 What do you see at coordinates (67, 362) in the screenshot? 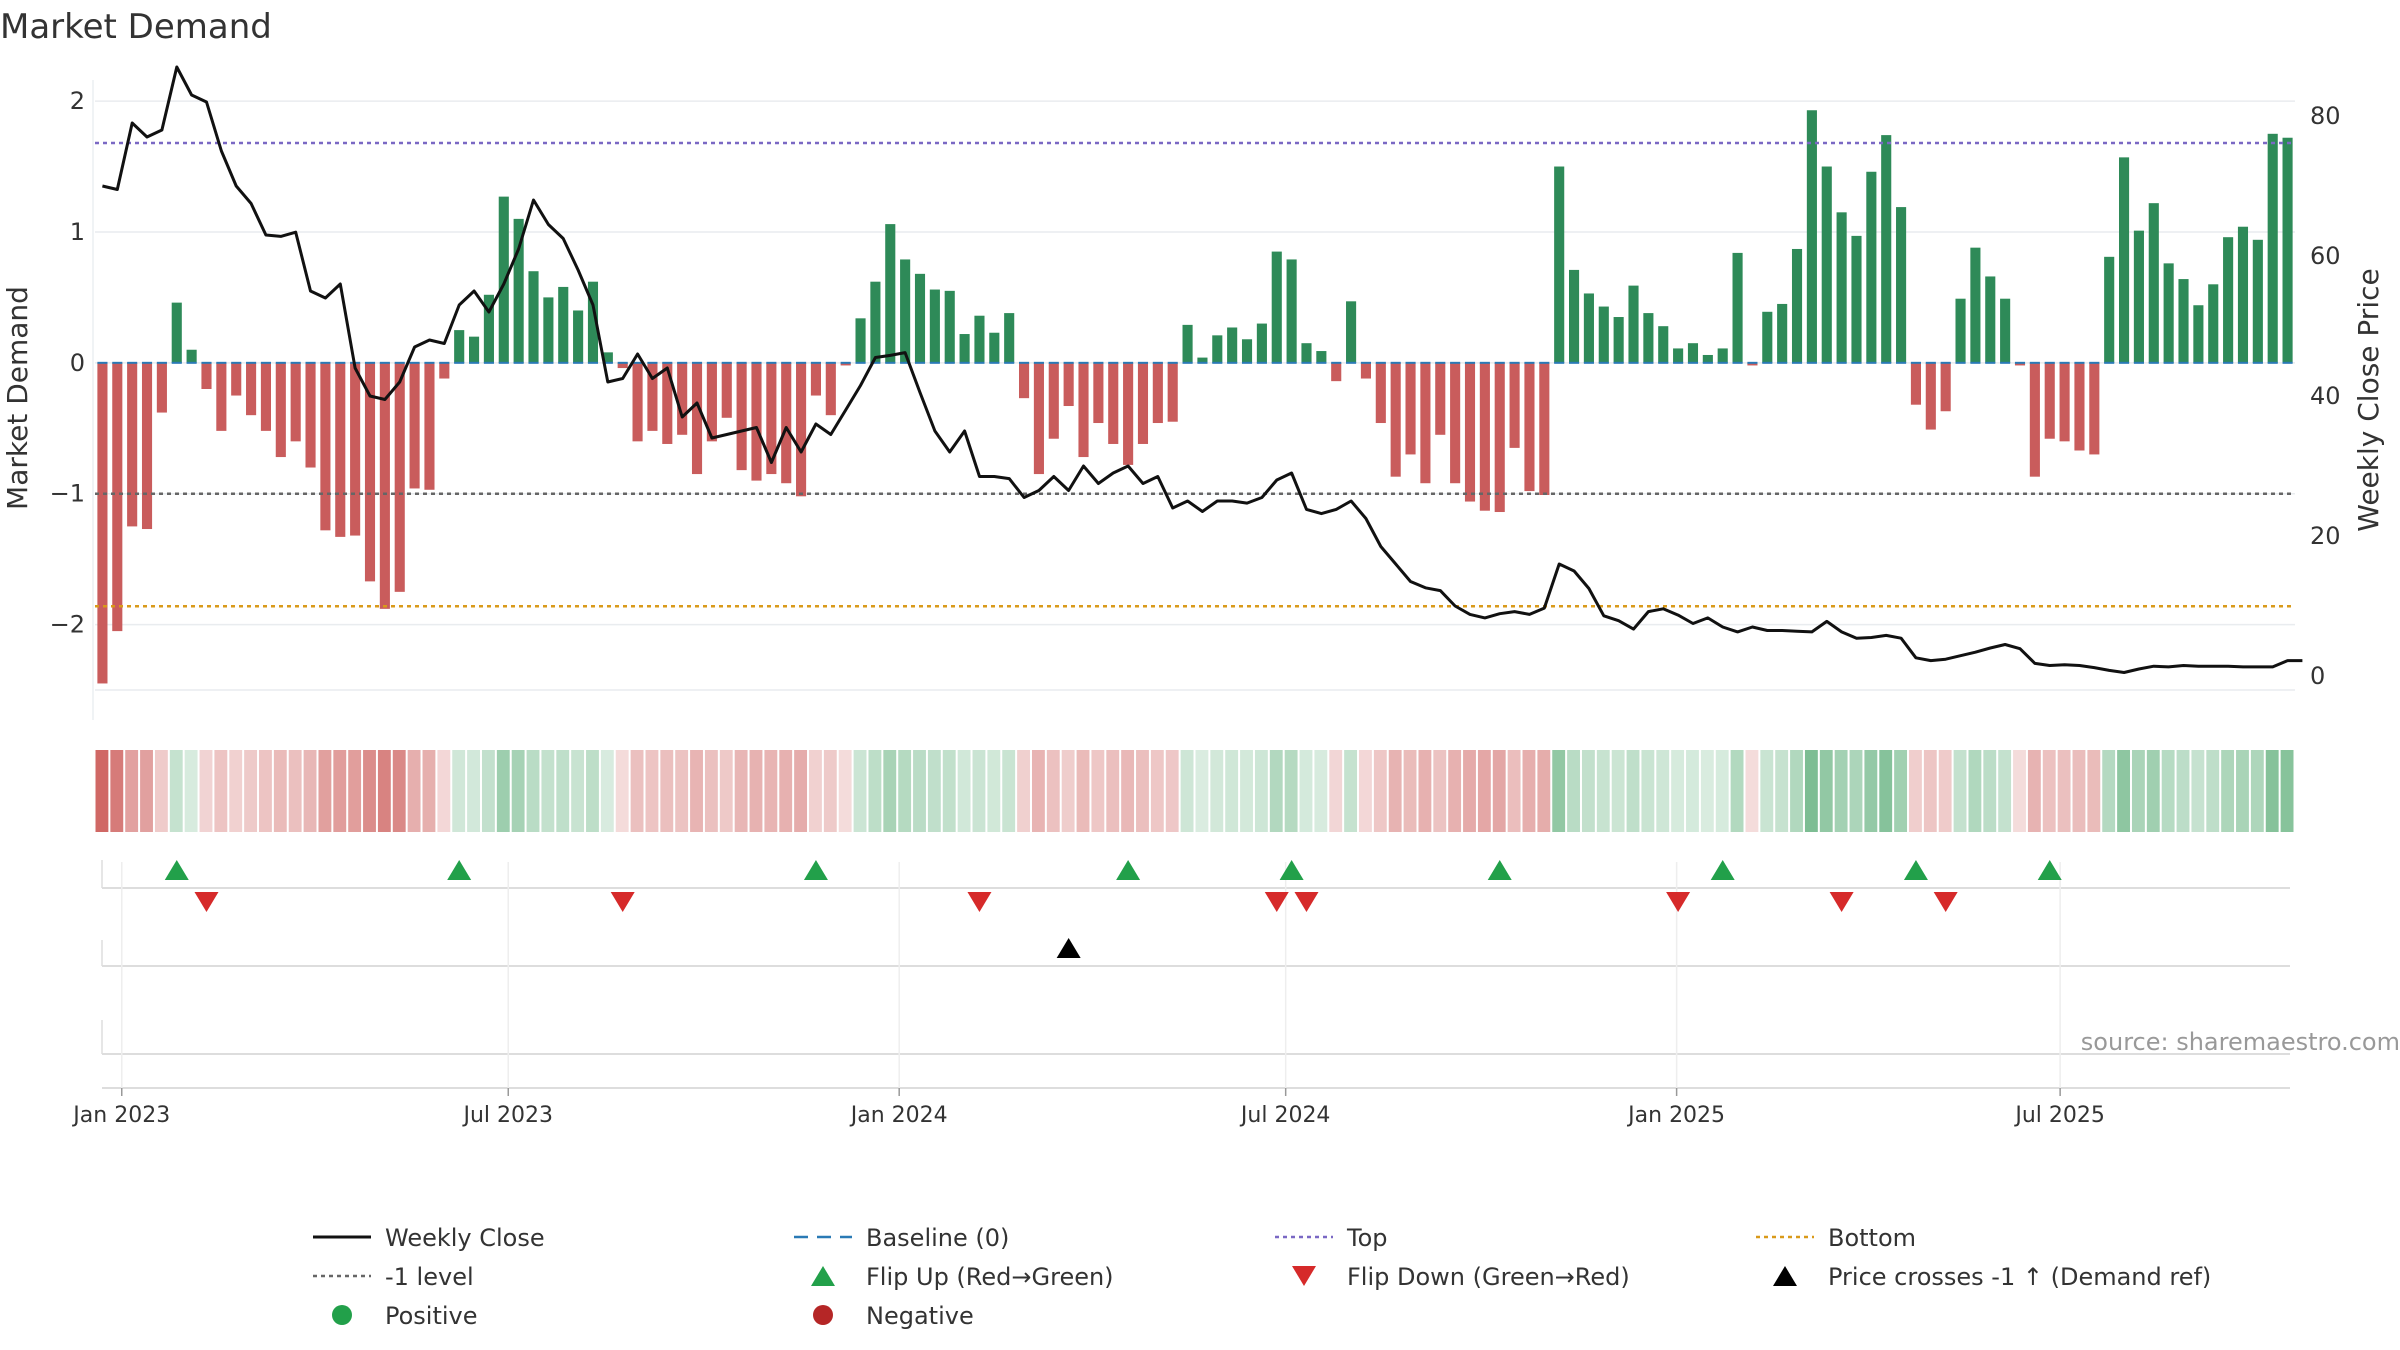
I see `left-axis-ticks: 2 1 0 −1 −2` at bounding box center [67, 362].